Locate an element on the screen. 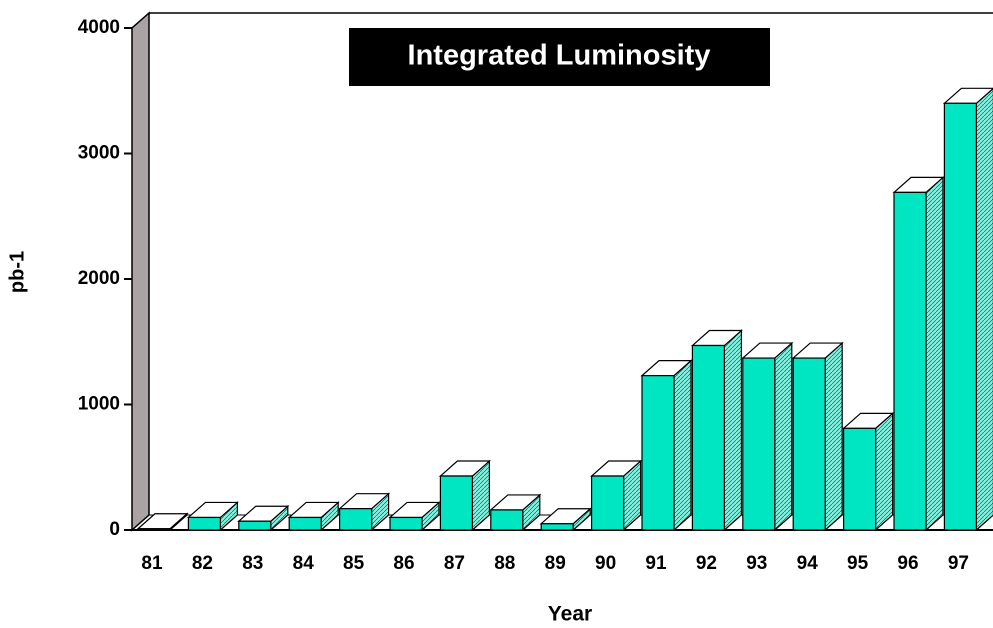 The image size is (993, 628). x-tick-label: 81 is located at coordinates (152, 563).